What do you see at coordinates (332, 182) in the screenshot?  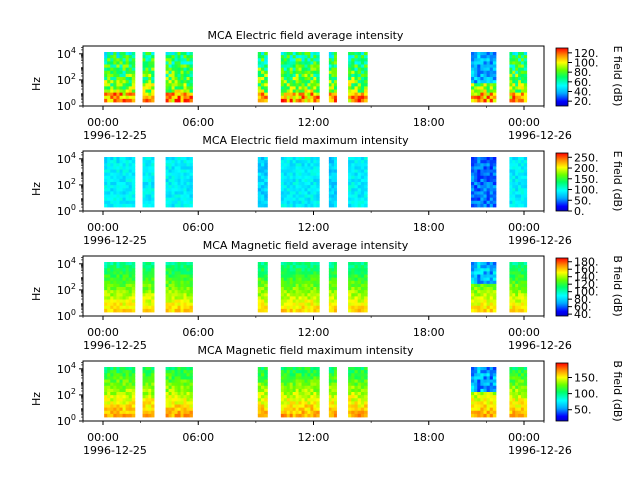 I see `data-interval` at bounding box center [332, 182].